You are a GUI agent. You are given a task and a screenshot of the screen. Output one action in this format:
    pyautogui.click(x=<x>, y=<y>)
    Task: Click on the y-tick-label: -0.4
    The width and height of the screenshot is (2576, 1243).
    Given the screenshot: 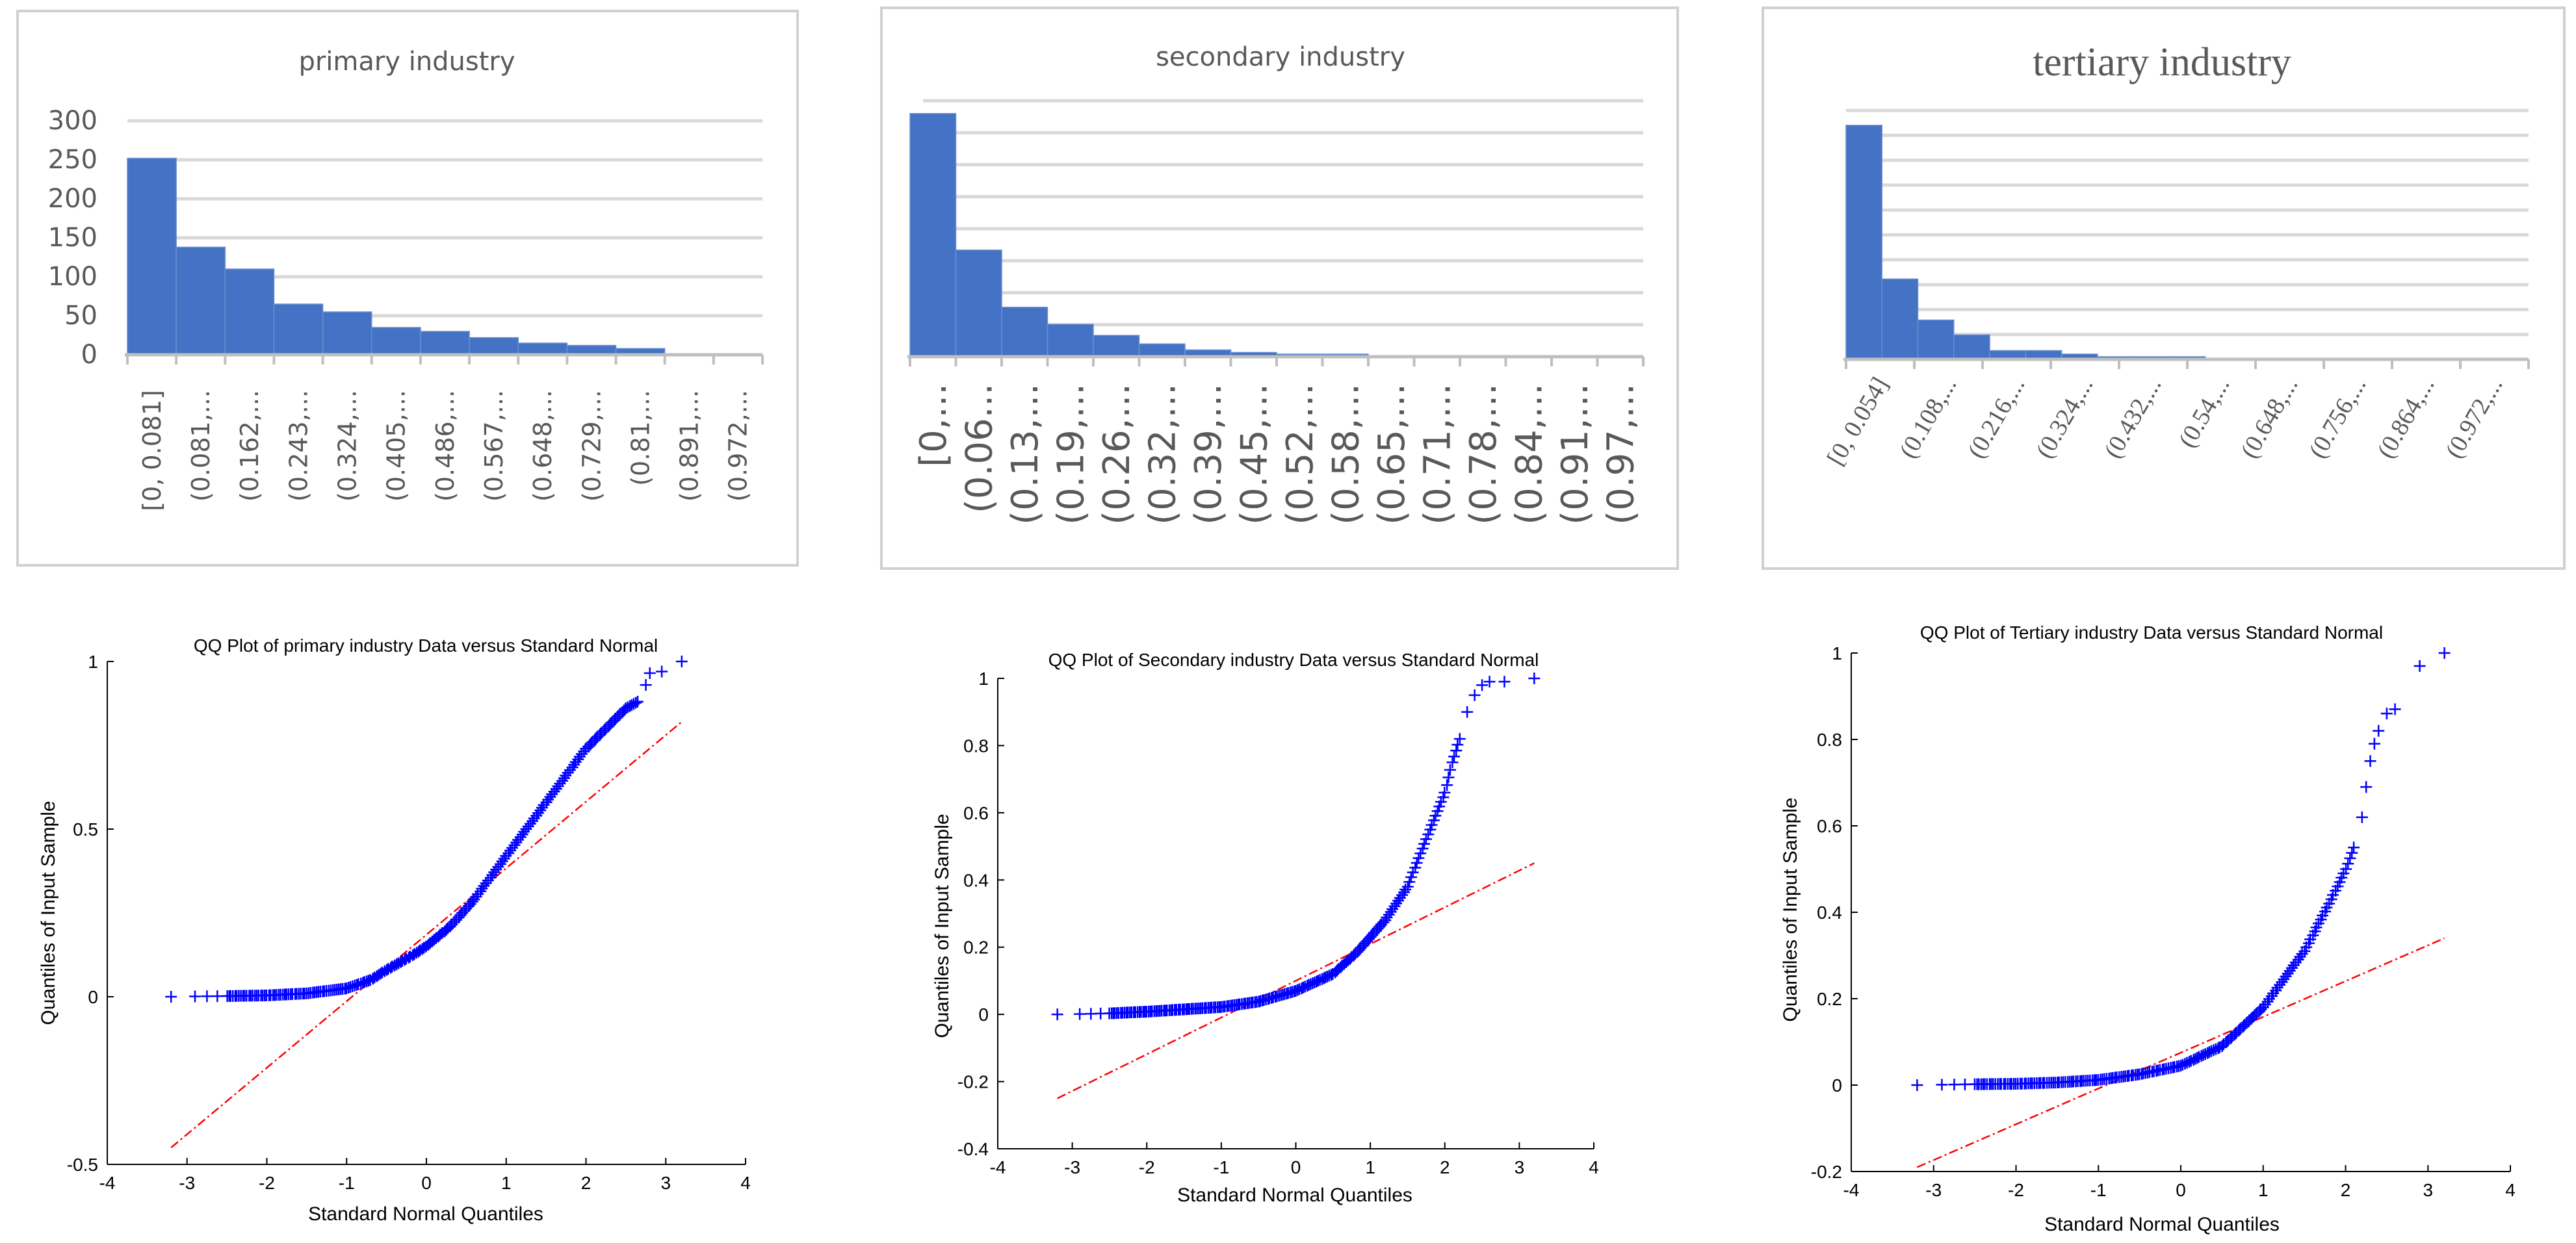 What is the action you would take?
    pyautogui.click(x=973, y=1149)
    